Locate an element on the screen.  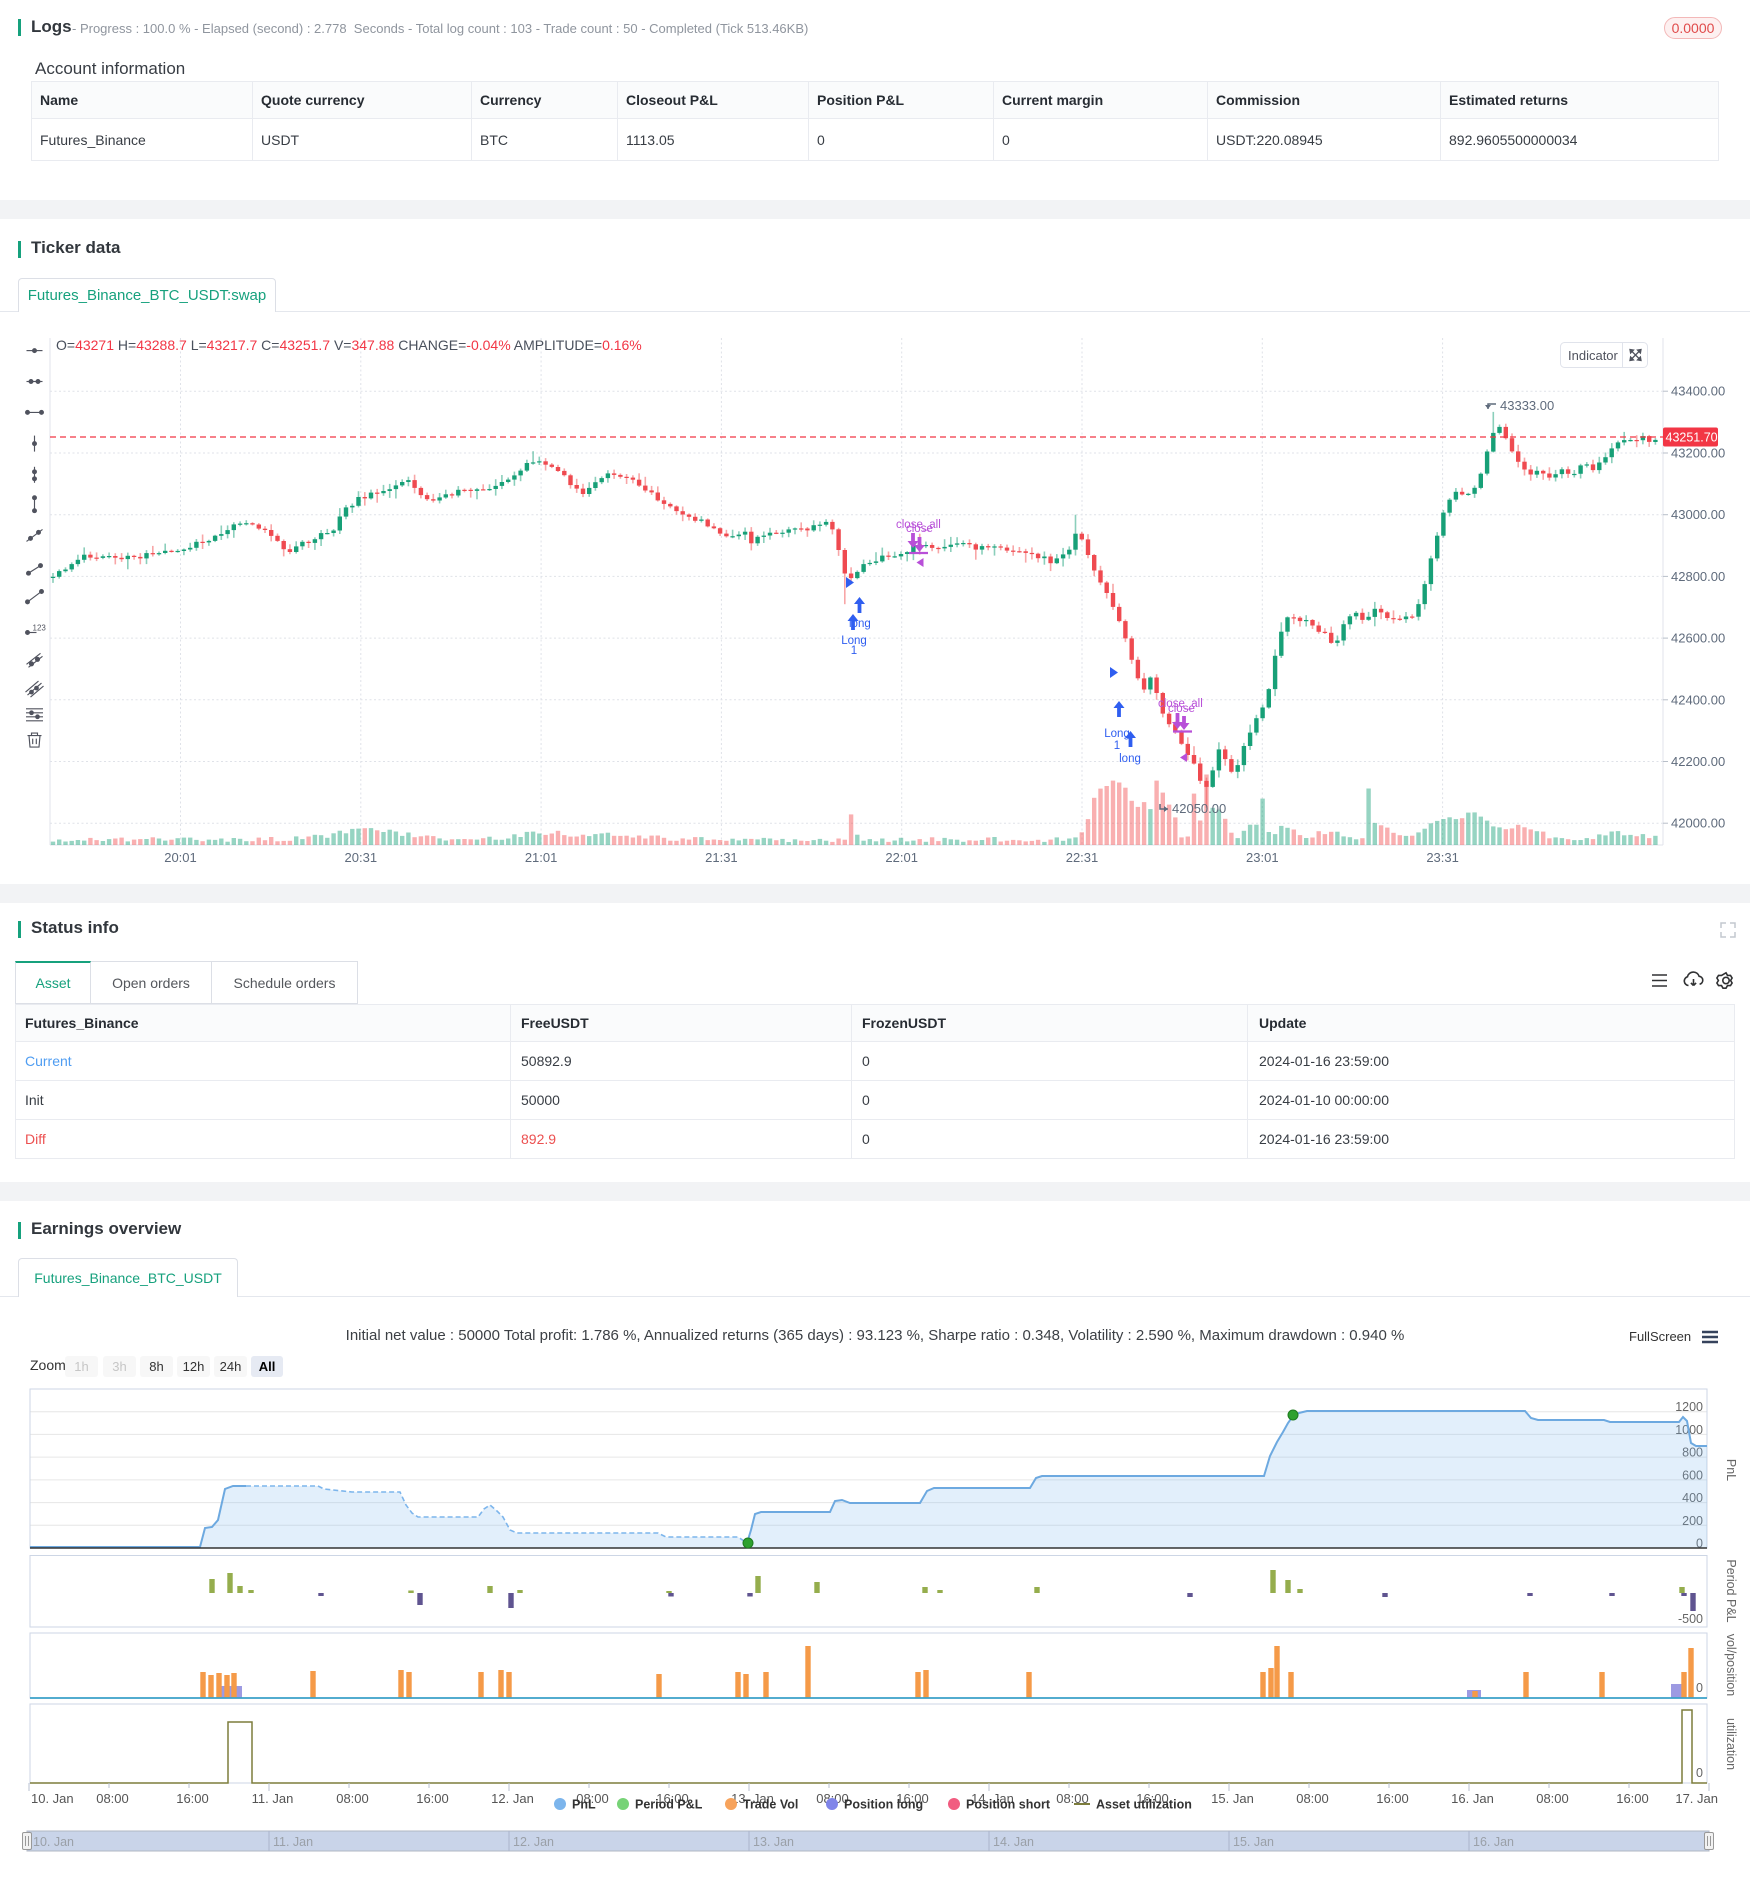
svg-text: Asset utilization is located at coordinates (1144, 1805).